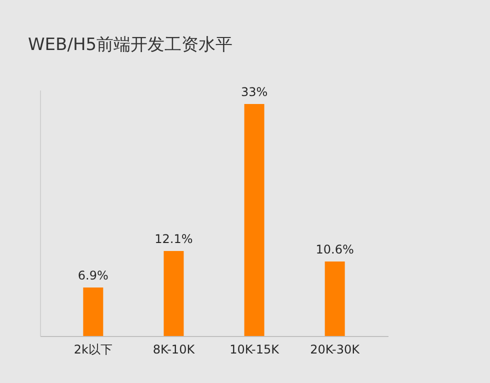 The height and width of the screenshot is (383, 490). Describe the element at coordinates (173, 239) in the screenshot. I see `data-label: 12.1%` at that location.